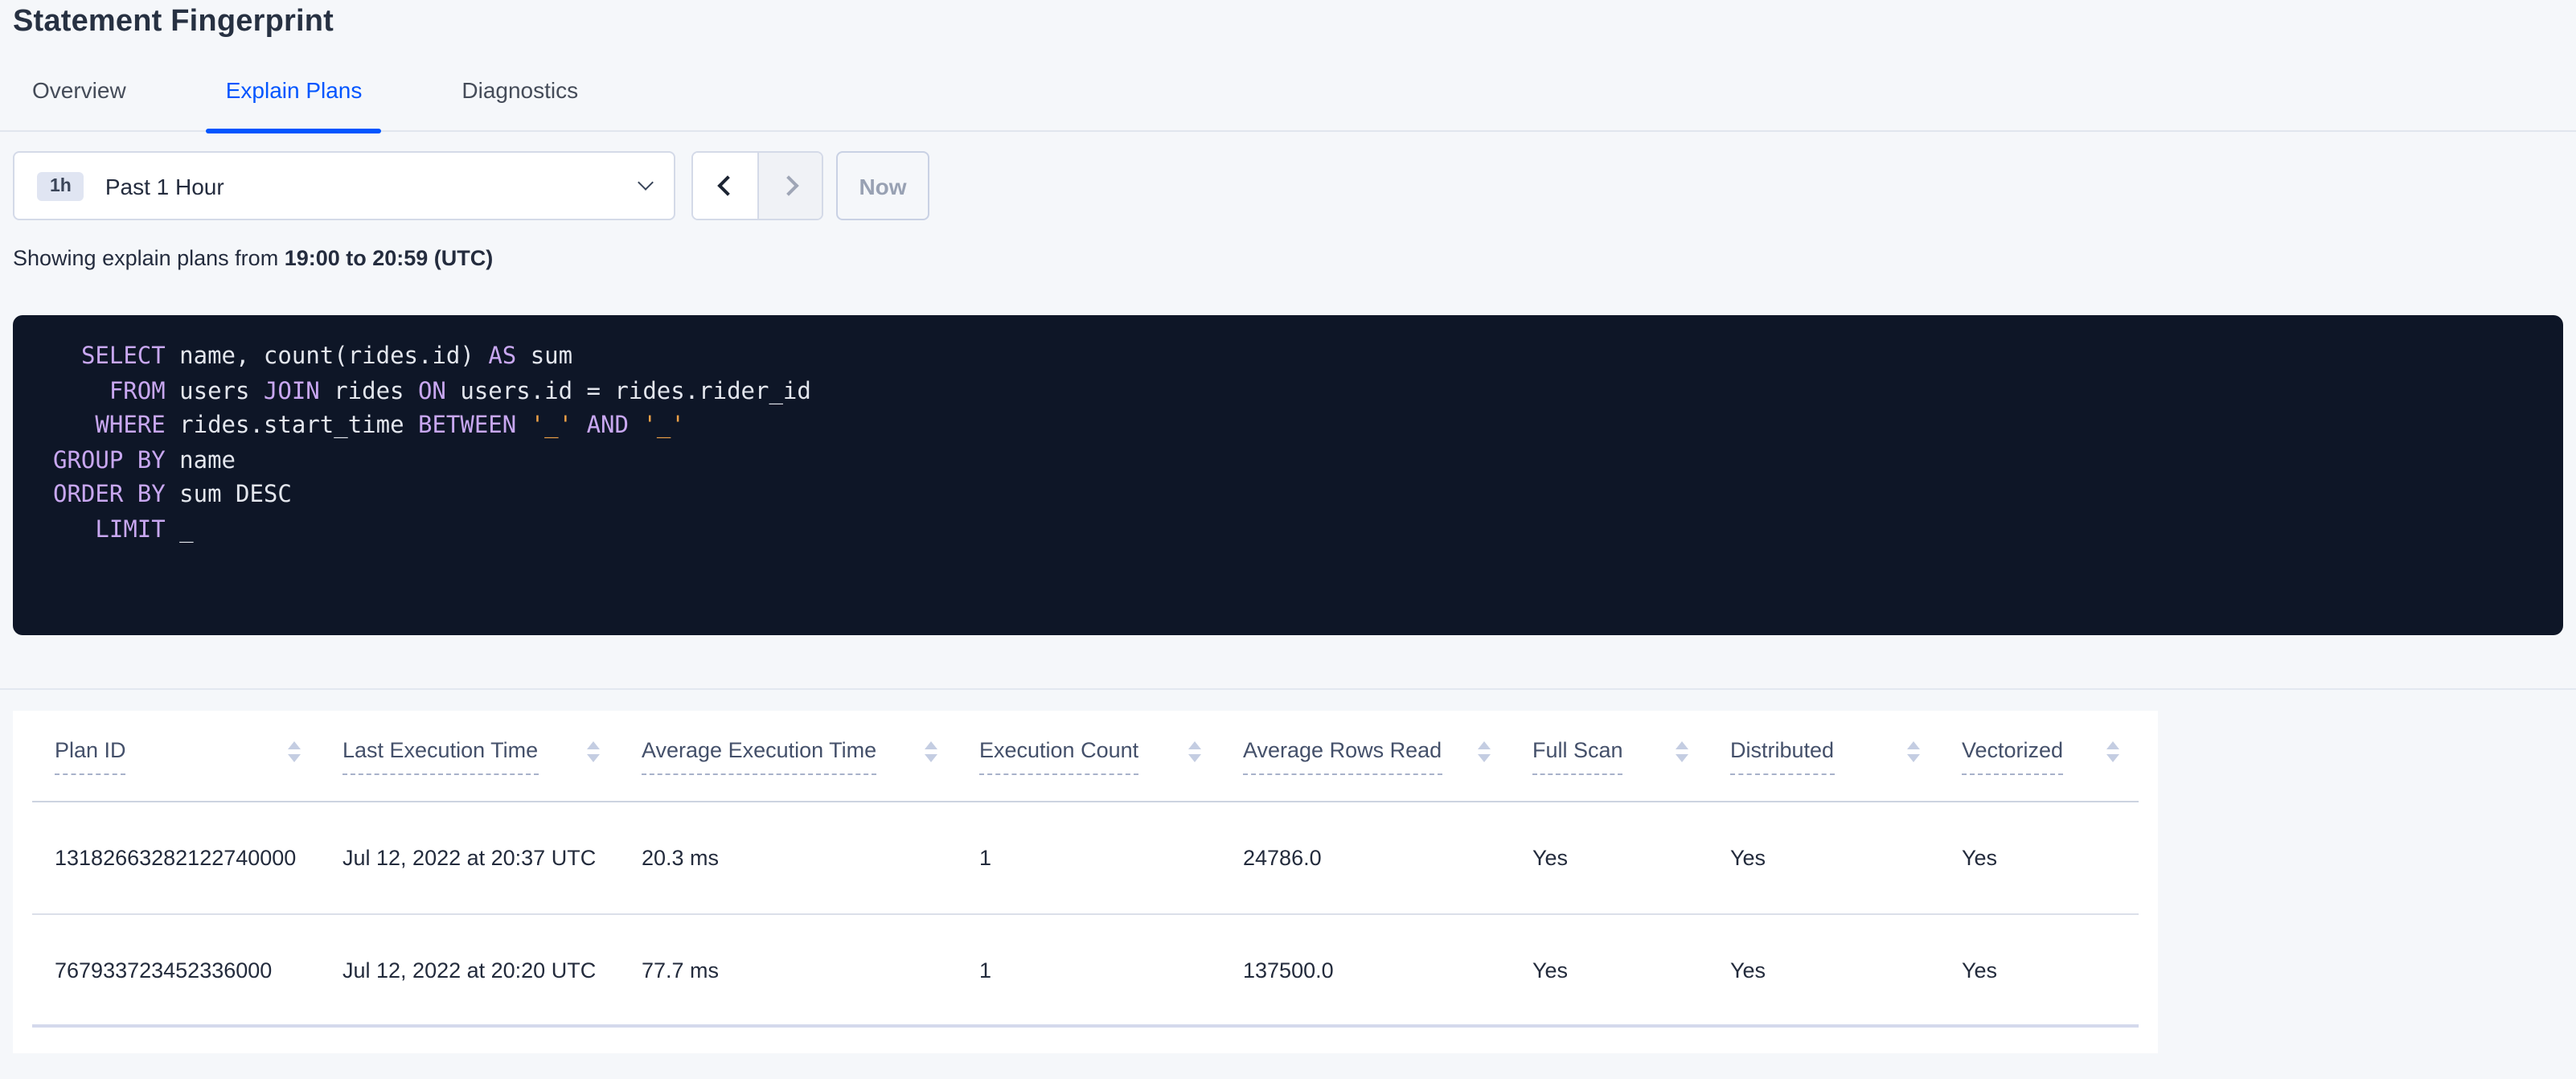 The height and width of the screenshot is (1079, 2576). I want to click on column-header-label: Last Execution Time, so click(441, 755).